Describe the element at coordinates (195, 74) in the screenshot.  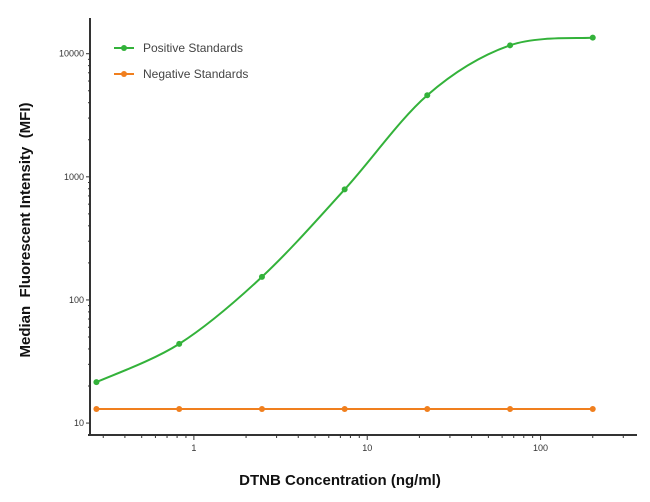
I see `legend-label-negative: Negative Standards` at that location.